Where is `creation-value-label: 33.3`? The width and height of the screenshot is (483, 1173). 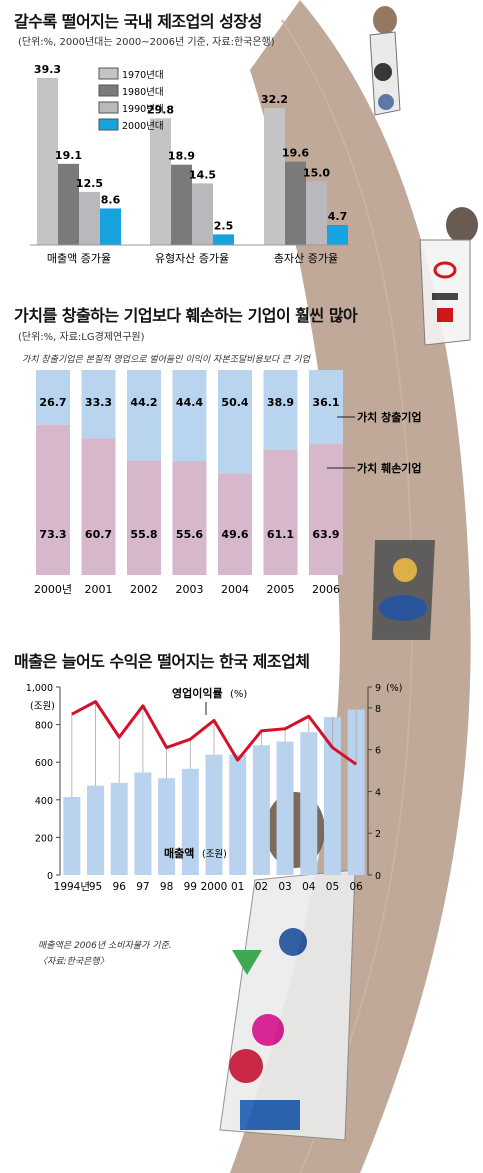 creation-value-label: 33.3 is located at coordinates (98, 402).